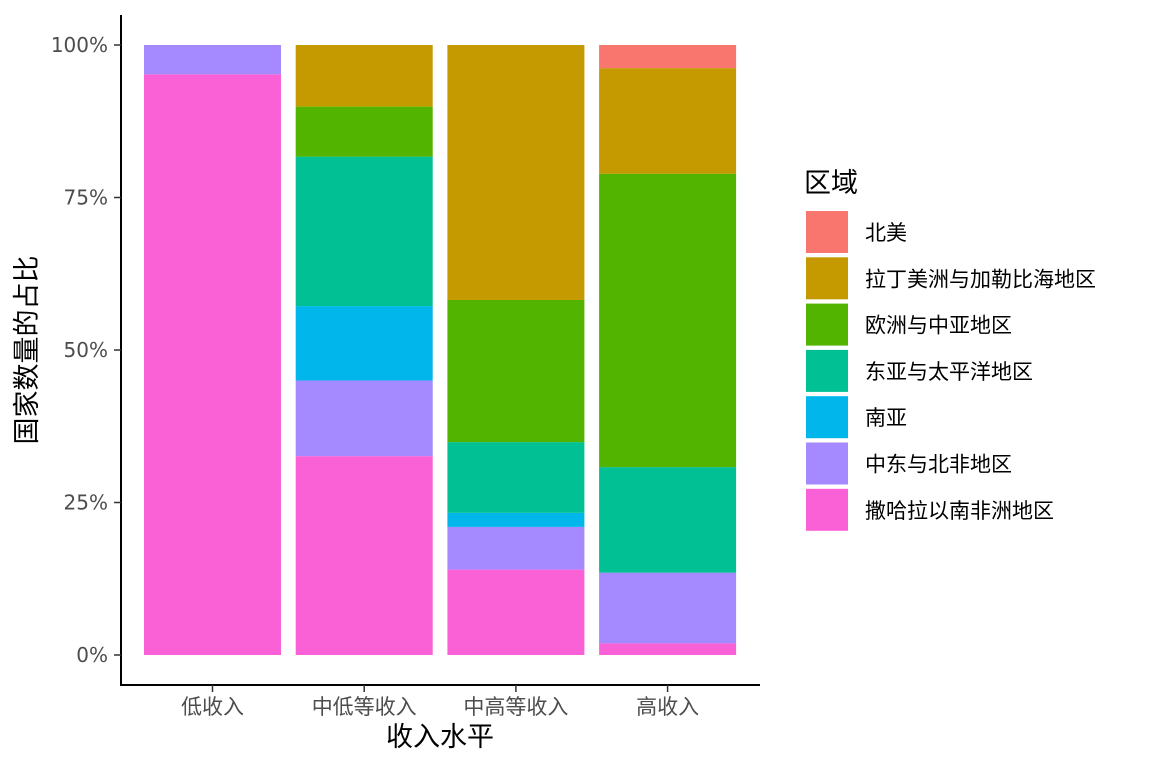 The image size is (1152, 768). Describe the element at coordinates (515, 707) in the screenshot. I see `x-tick-label: 中高等收入` at that location.